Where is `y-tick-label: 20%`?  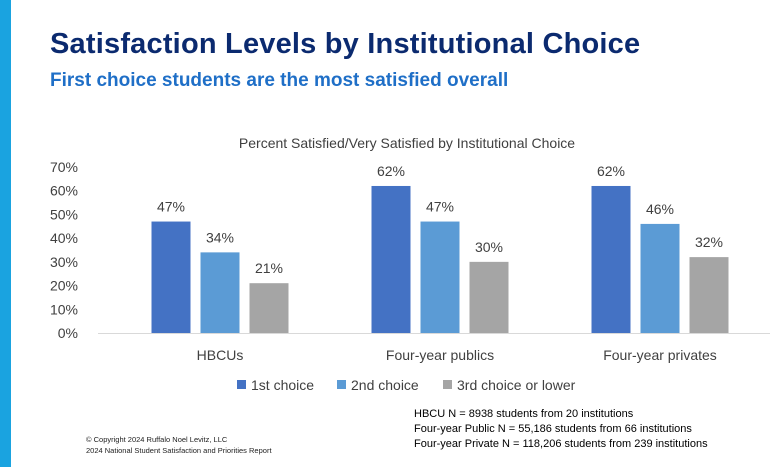 y-tick-label: 20% is located at coordinates (64, 286).